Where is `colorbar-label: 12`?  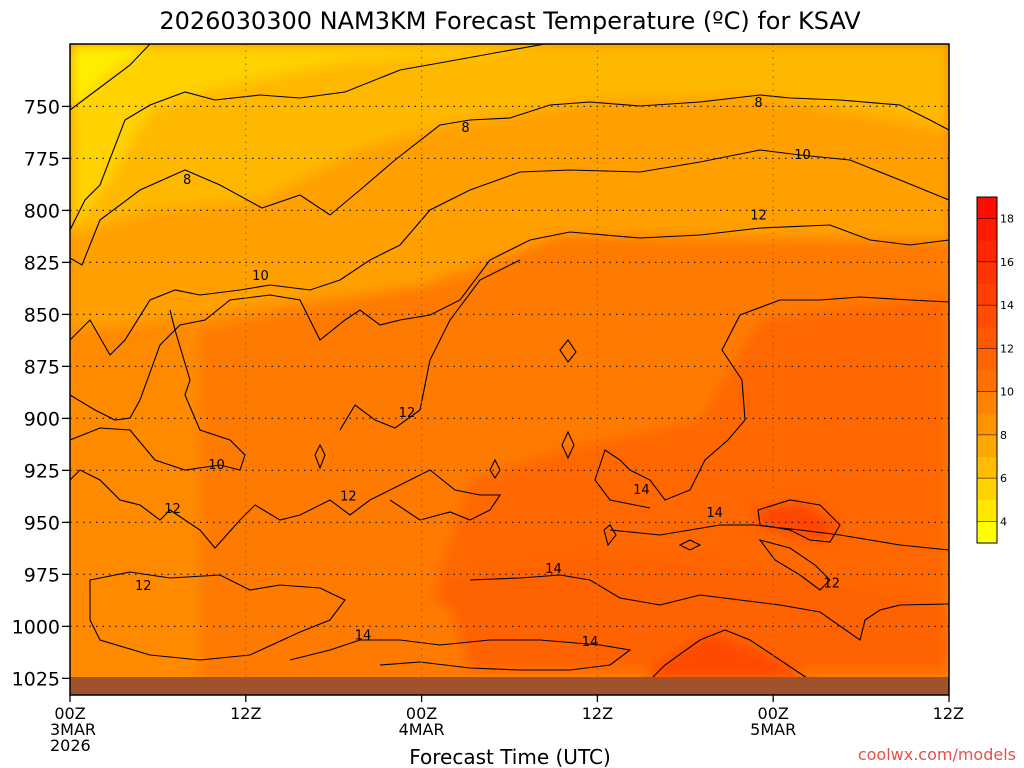
colorbar-label: 12 is located at coordinates (1007, 348).